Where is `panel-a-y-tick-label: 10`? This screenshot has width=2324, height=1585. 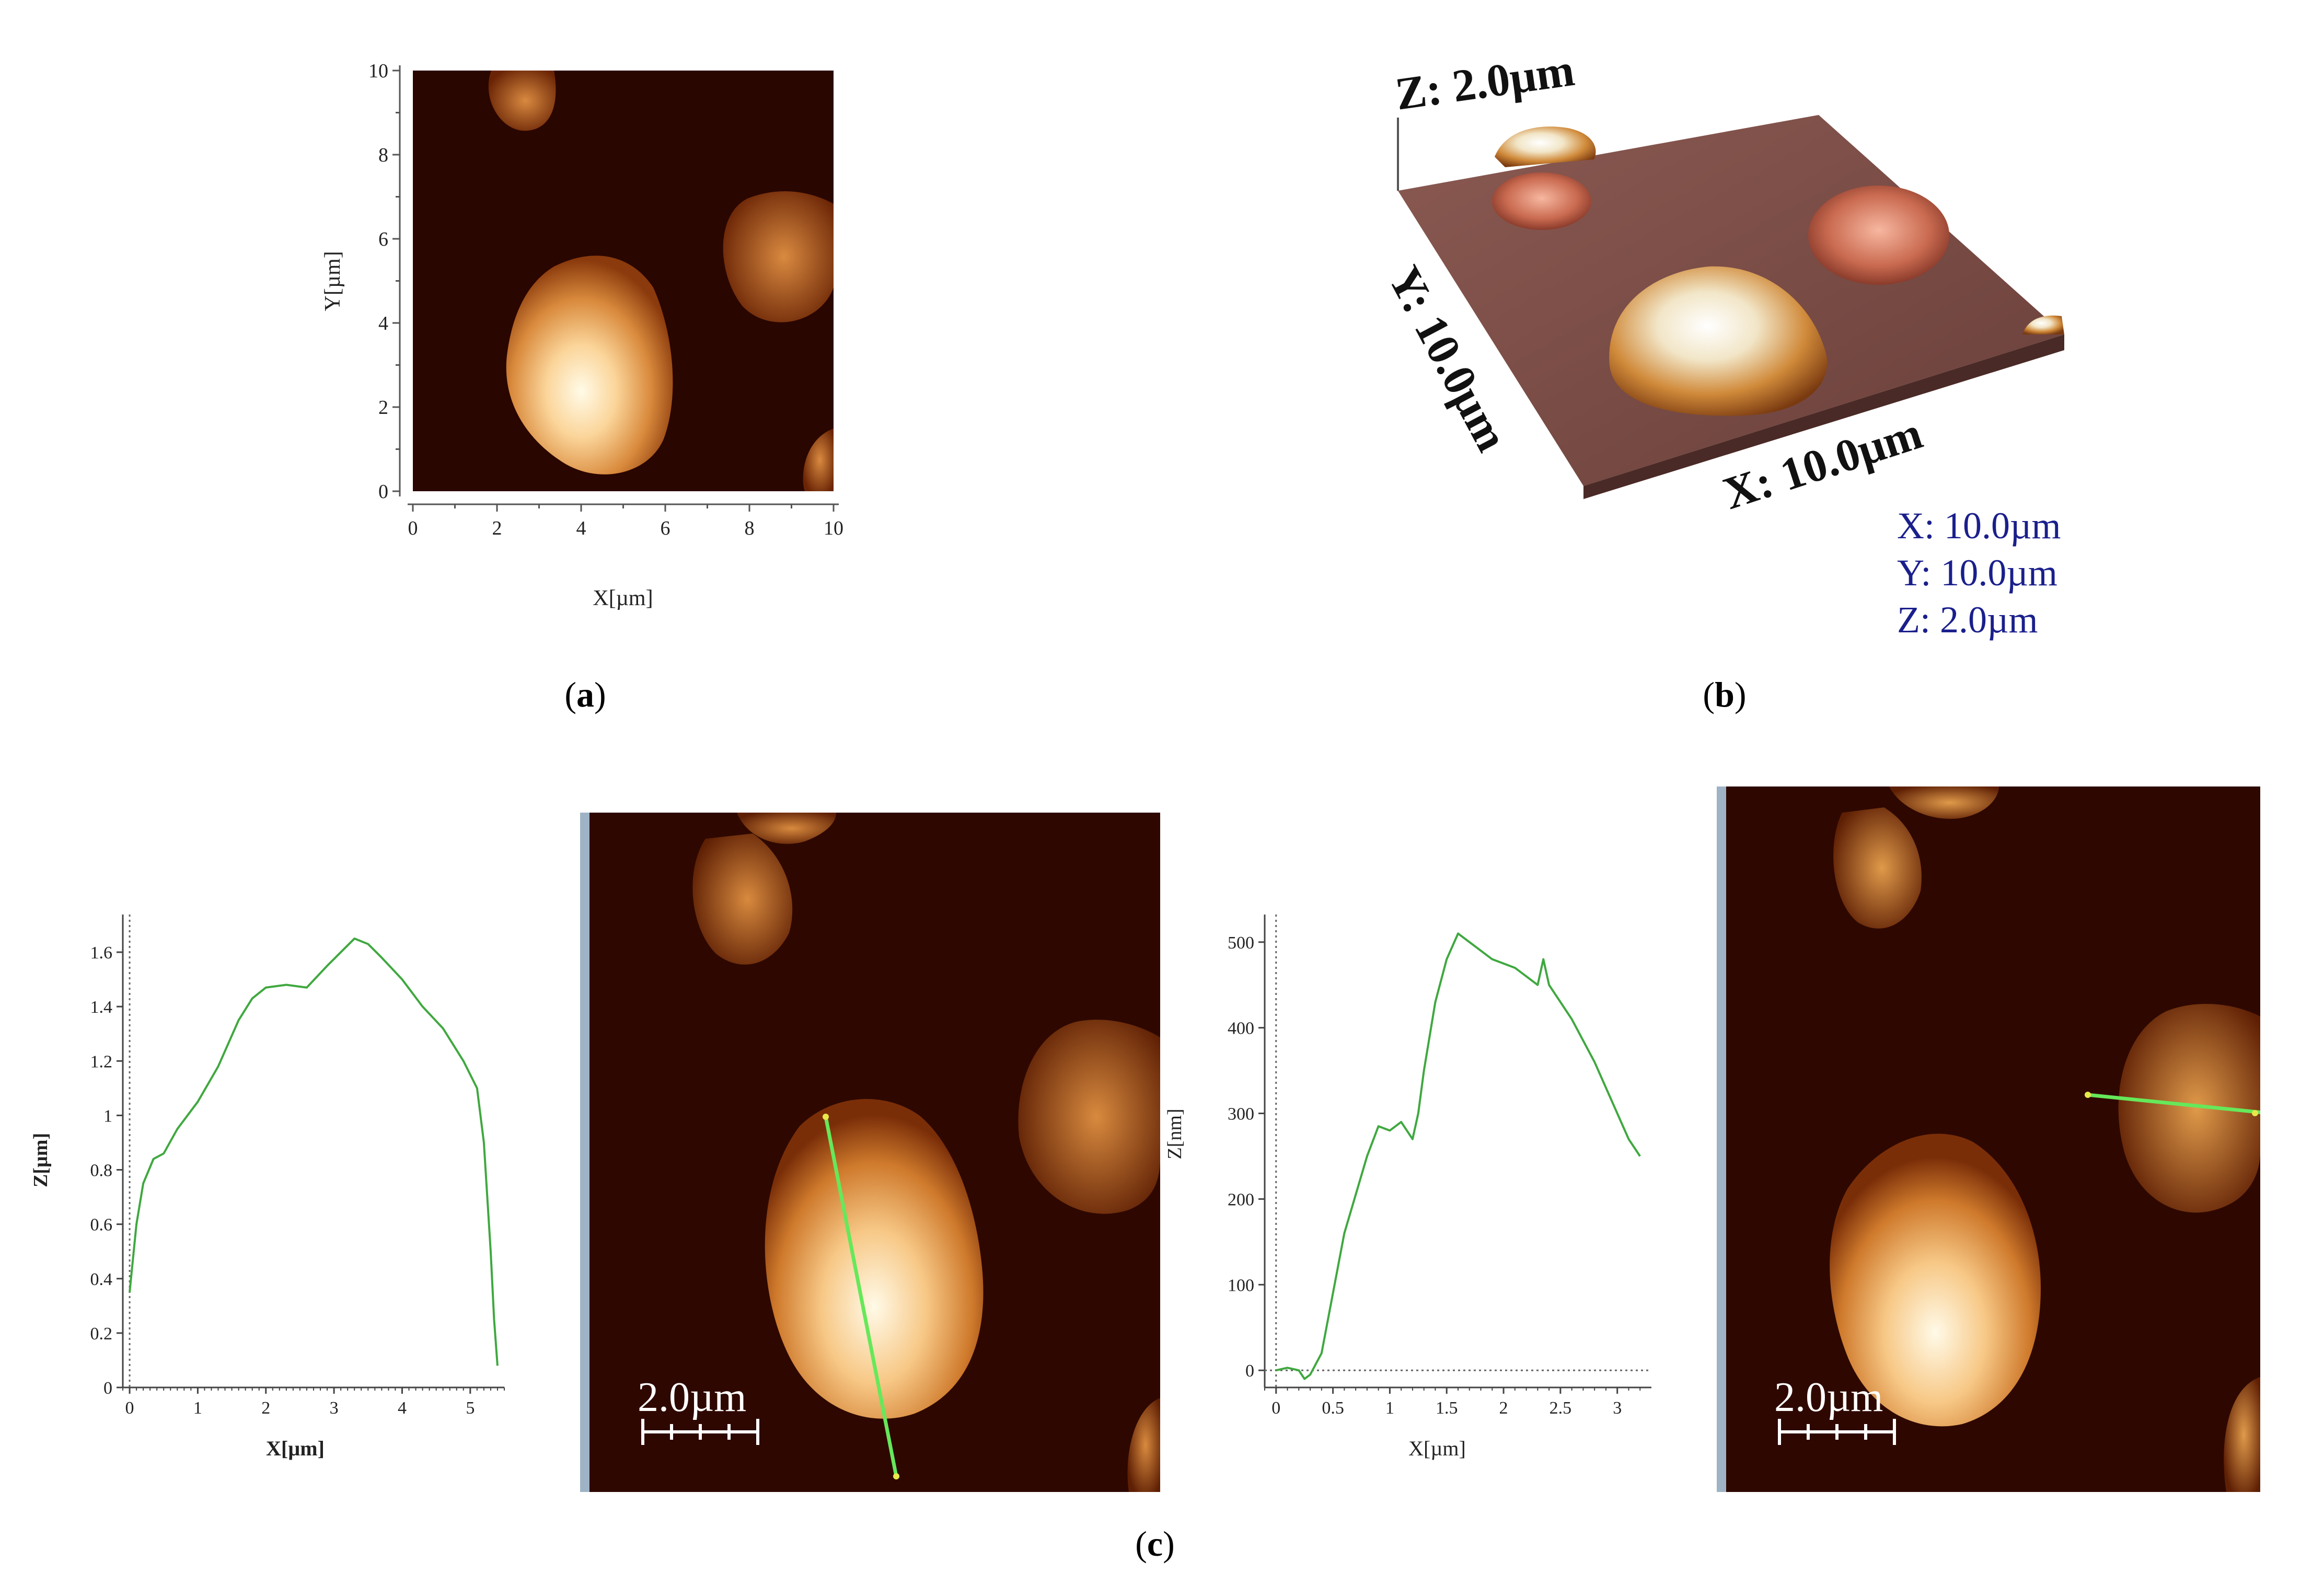 panel-a-y-tick-label: 10 is located at coordinates (378, 71).